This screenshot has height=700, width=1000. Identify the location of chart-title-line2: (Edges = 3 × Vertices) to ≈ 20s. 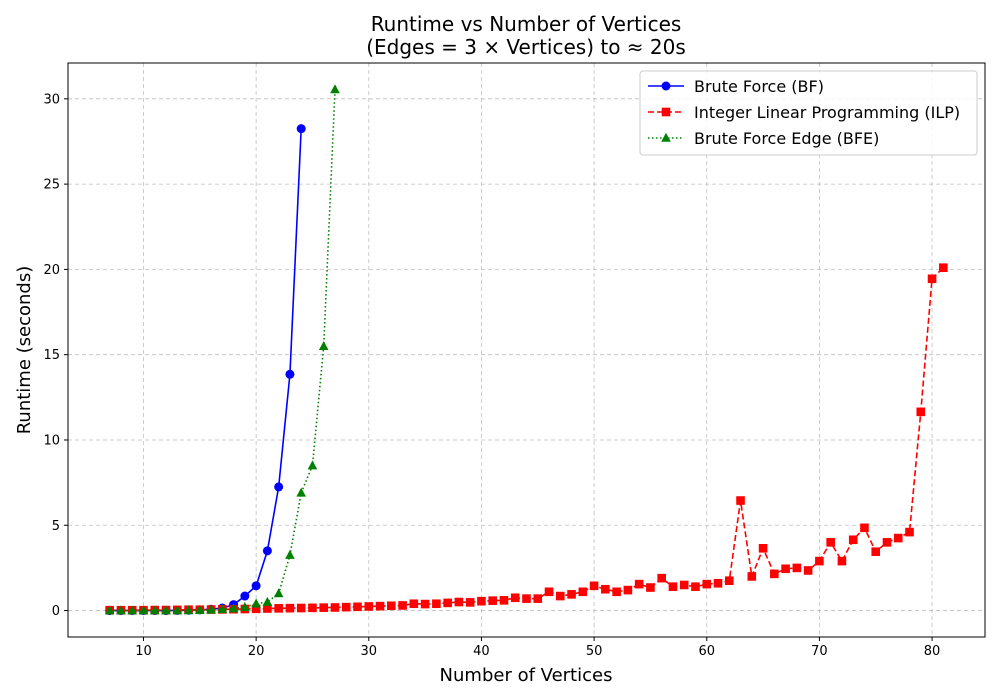
(526, 47).